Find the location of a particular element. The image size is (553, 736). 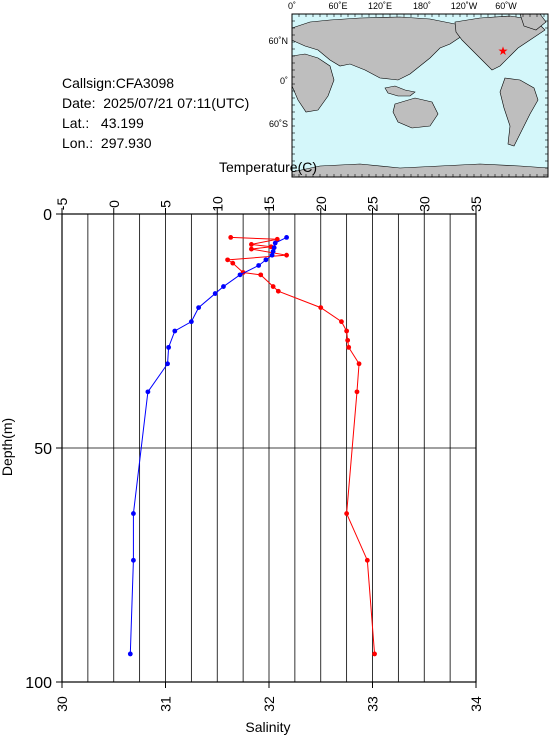

map-lon-label-120e: 120˚E is located at coordinates (380, 6).